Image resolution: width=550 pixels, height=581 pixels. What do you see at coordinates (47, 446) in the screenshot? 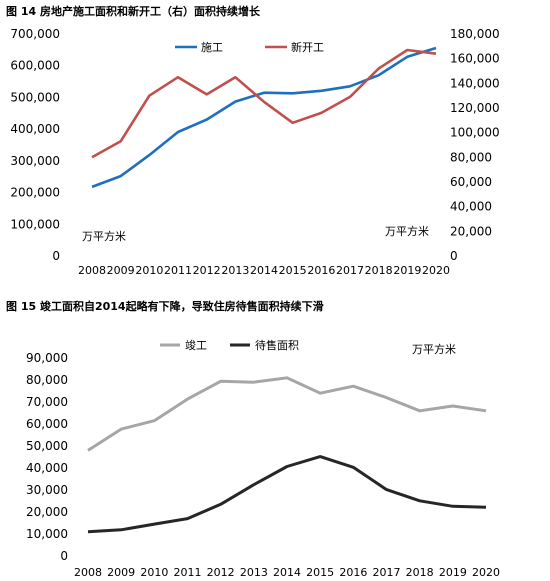
I see `y-tick-label: 50,000` at bounding box center [47, 446].